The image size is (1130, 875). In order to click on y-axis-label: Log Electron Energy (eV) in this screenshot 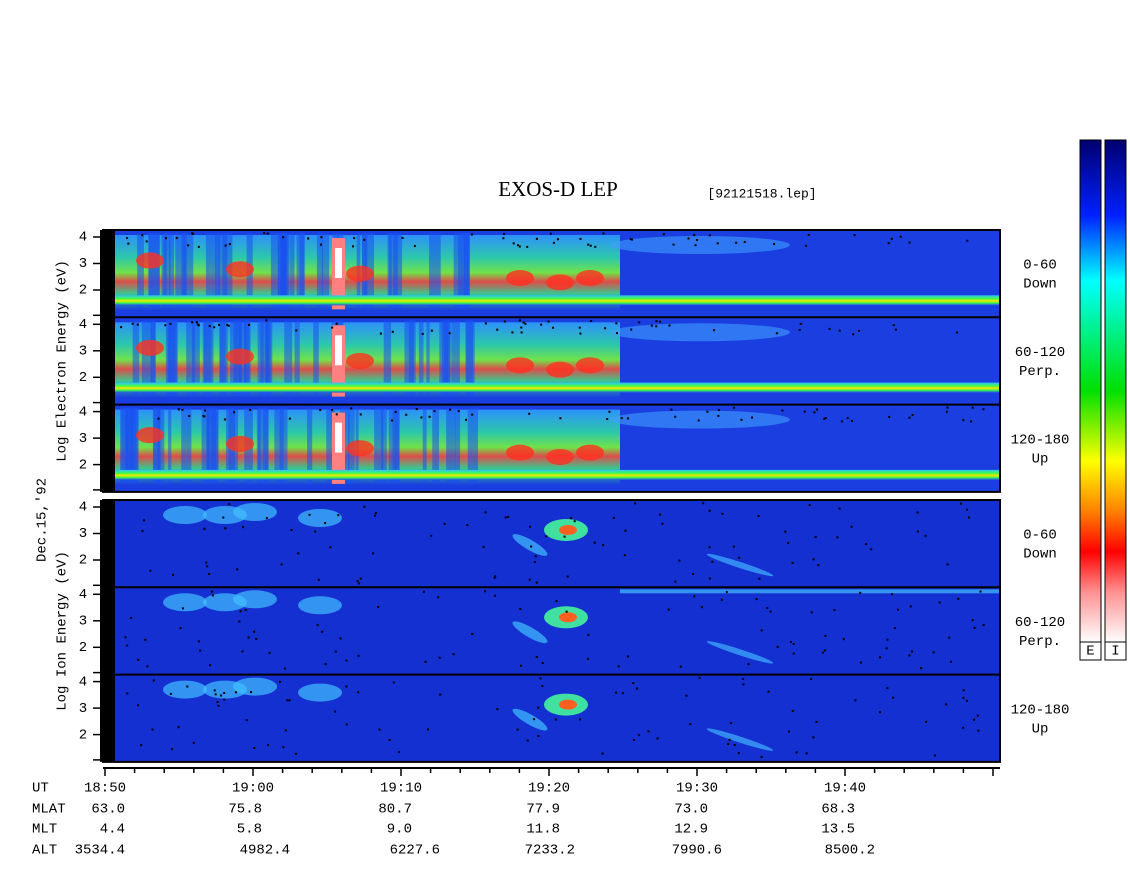, I will do `click(63, 361)`.